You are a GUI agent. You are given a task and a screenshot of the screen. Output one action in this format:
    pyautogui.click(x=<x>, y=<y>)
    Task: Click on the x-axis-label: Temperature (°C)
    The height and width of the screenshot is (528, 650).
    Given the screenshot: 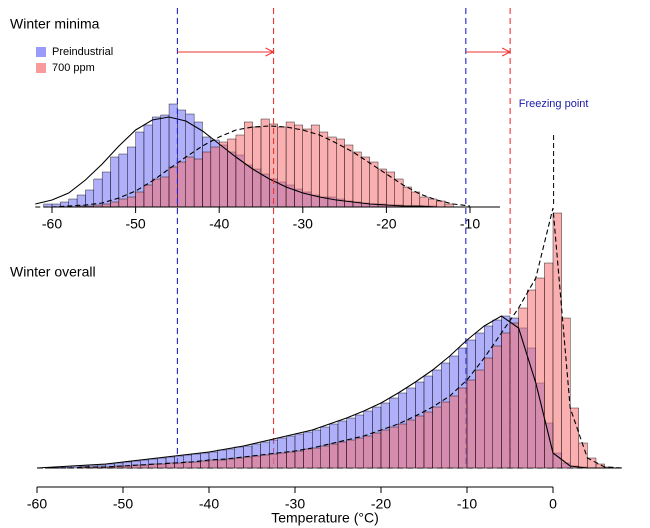 What is the action you would take?
    pyautogui.click(x=325, y=518)
    